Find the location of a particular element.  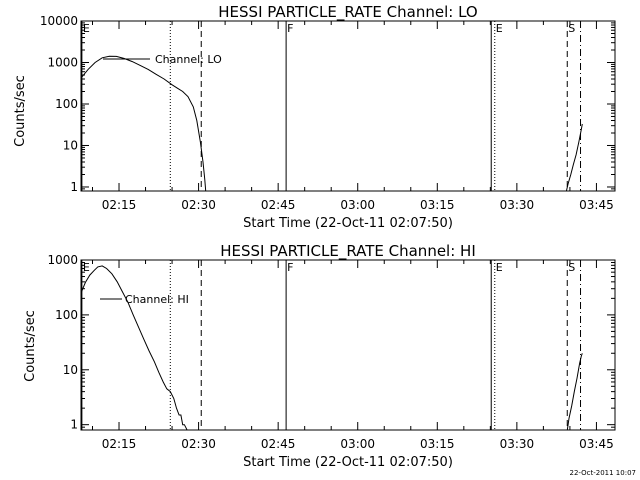

y-tick-label: 10000 is located at coordinates (59, 21).